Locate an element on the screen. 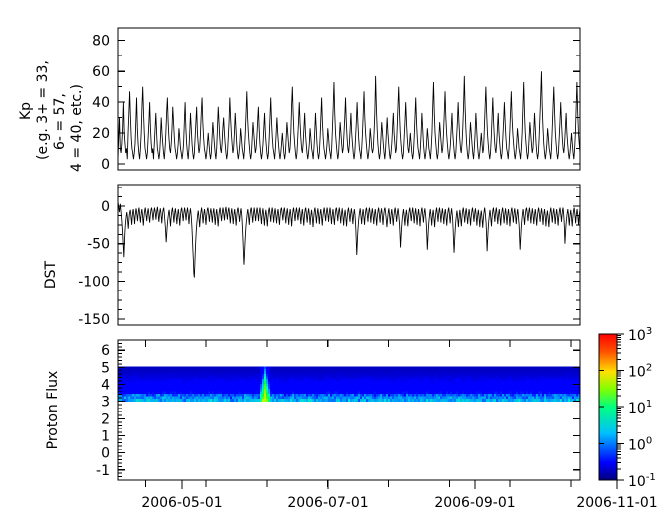  kp-axis-label-line-0: Kp is located at coordinates (26, 111).